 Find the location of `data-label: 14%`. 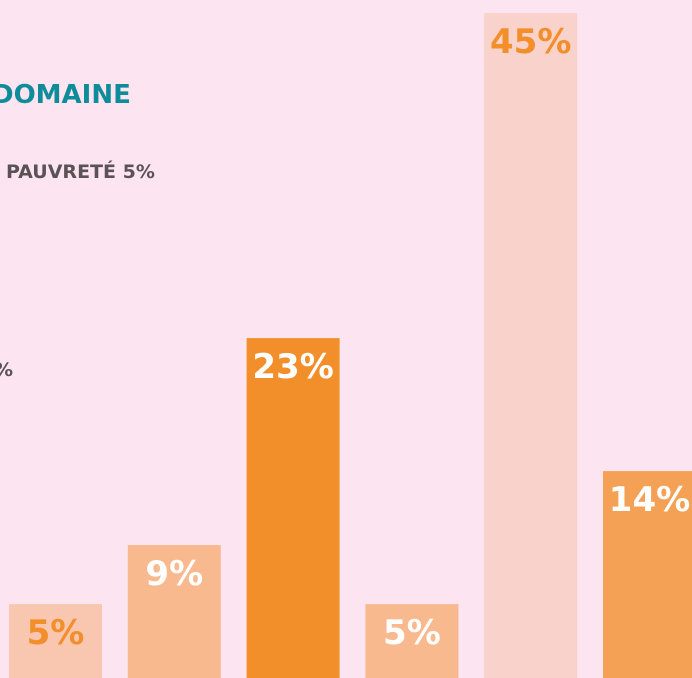

data-label: 14% is located at coordinates (649, 500).